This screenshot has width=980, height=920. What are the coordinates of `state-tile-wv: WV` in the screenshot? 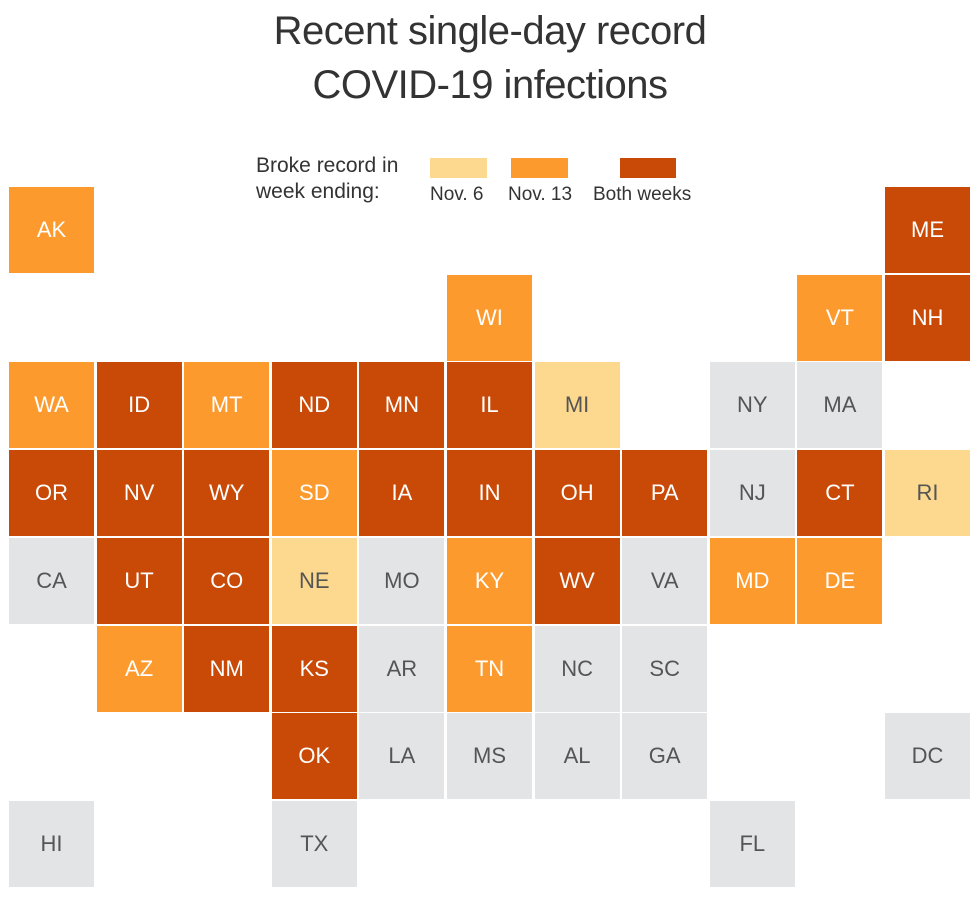 It's located at (577, 580).